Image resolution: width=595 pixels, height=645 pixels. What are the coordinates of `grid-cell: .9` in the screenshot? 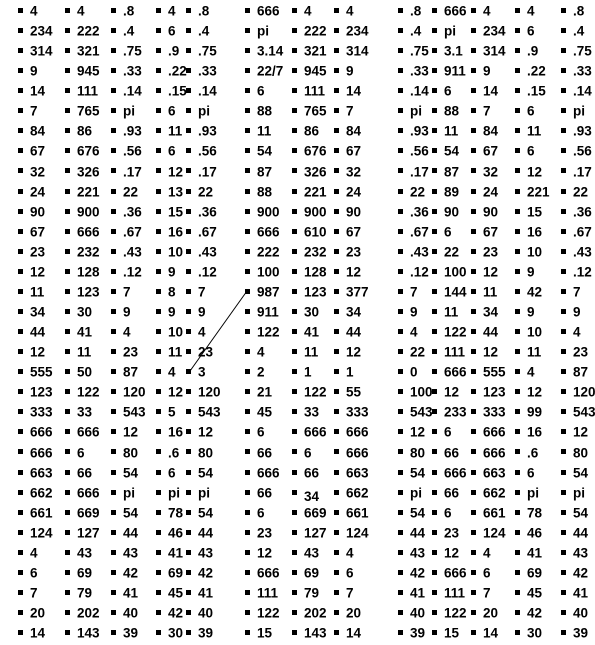 It's located at (526, 51).